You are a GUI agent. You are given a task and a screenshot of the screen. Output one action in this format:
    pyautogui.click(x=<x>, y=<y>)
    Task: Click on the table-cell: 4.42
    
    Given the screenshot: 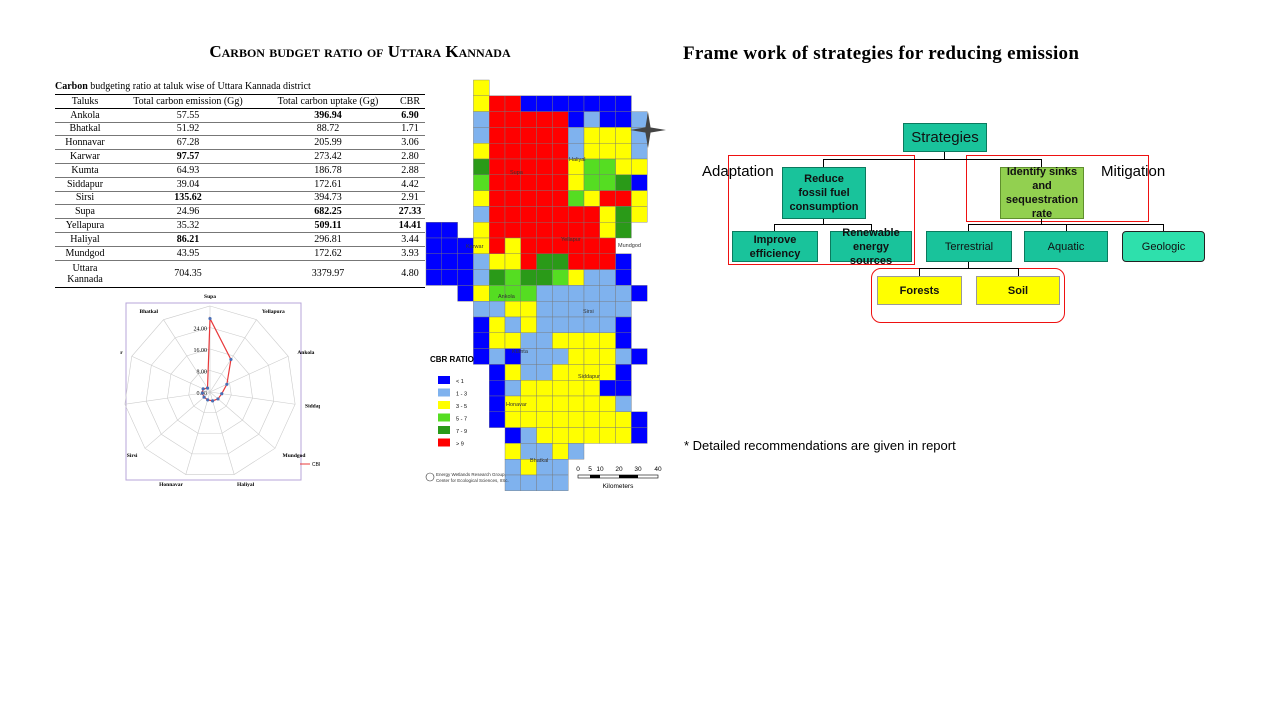 What is the action you would take?
    pyautogui.click(x=410, y=184)
    